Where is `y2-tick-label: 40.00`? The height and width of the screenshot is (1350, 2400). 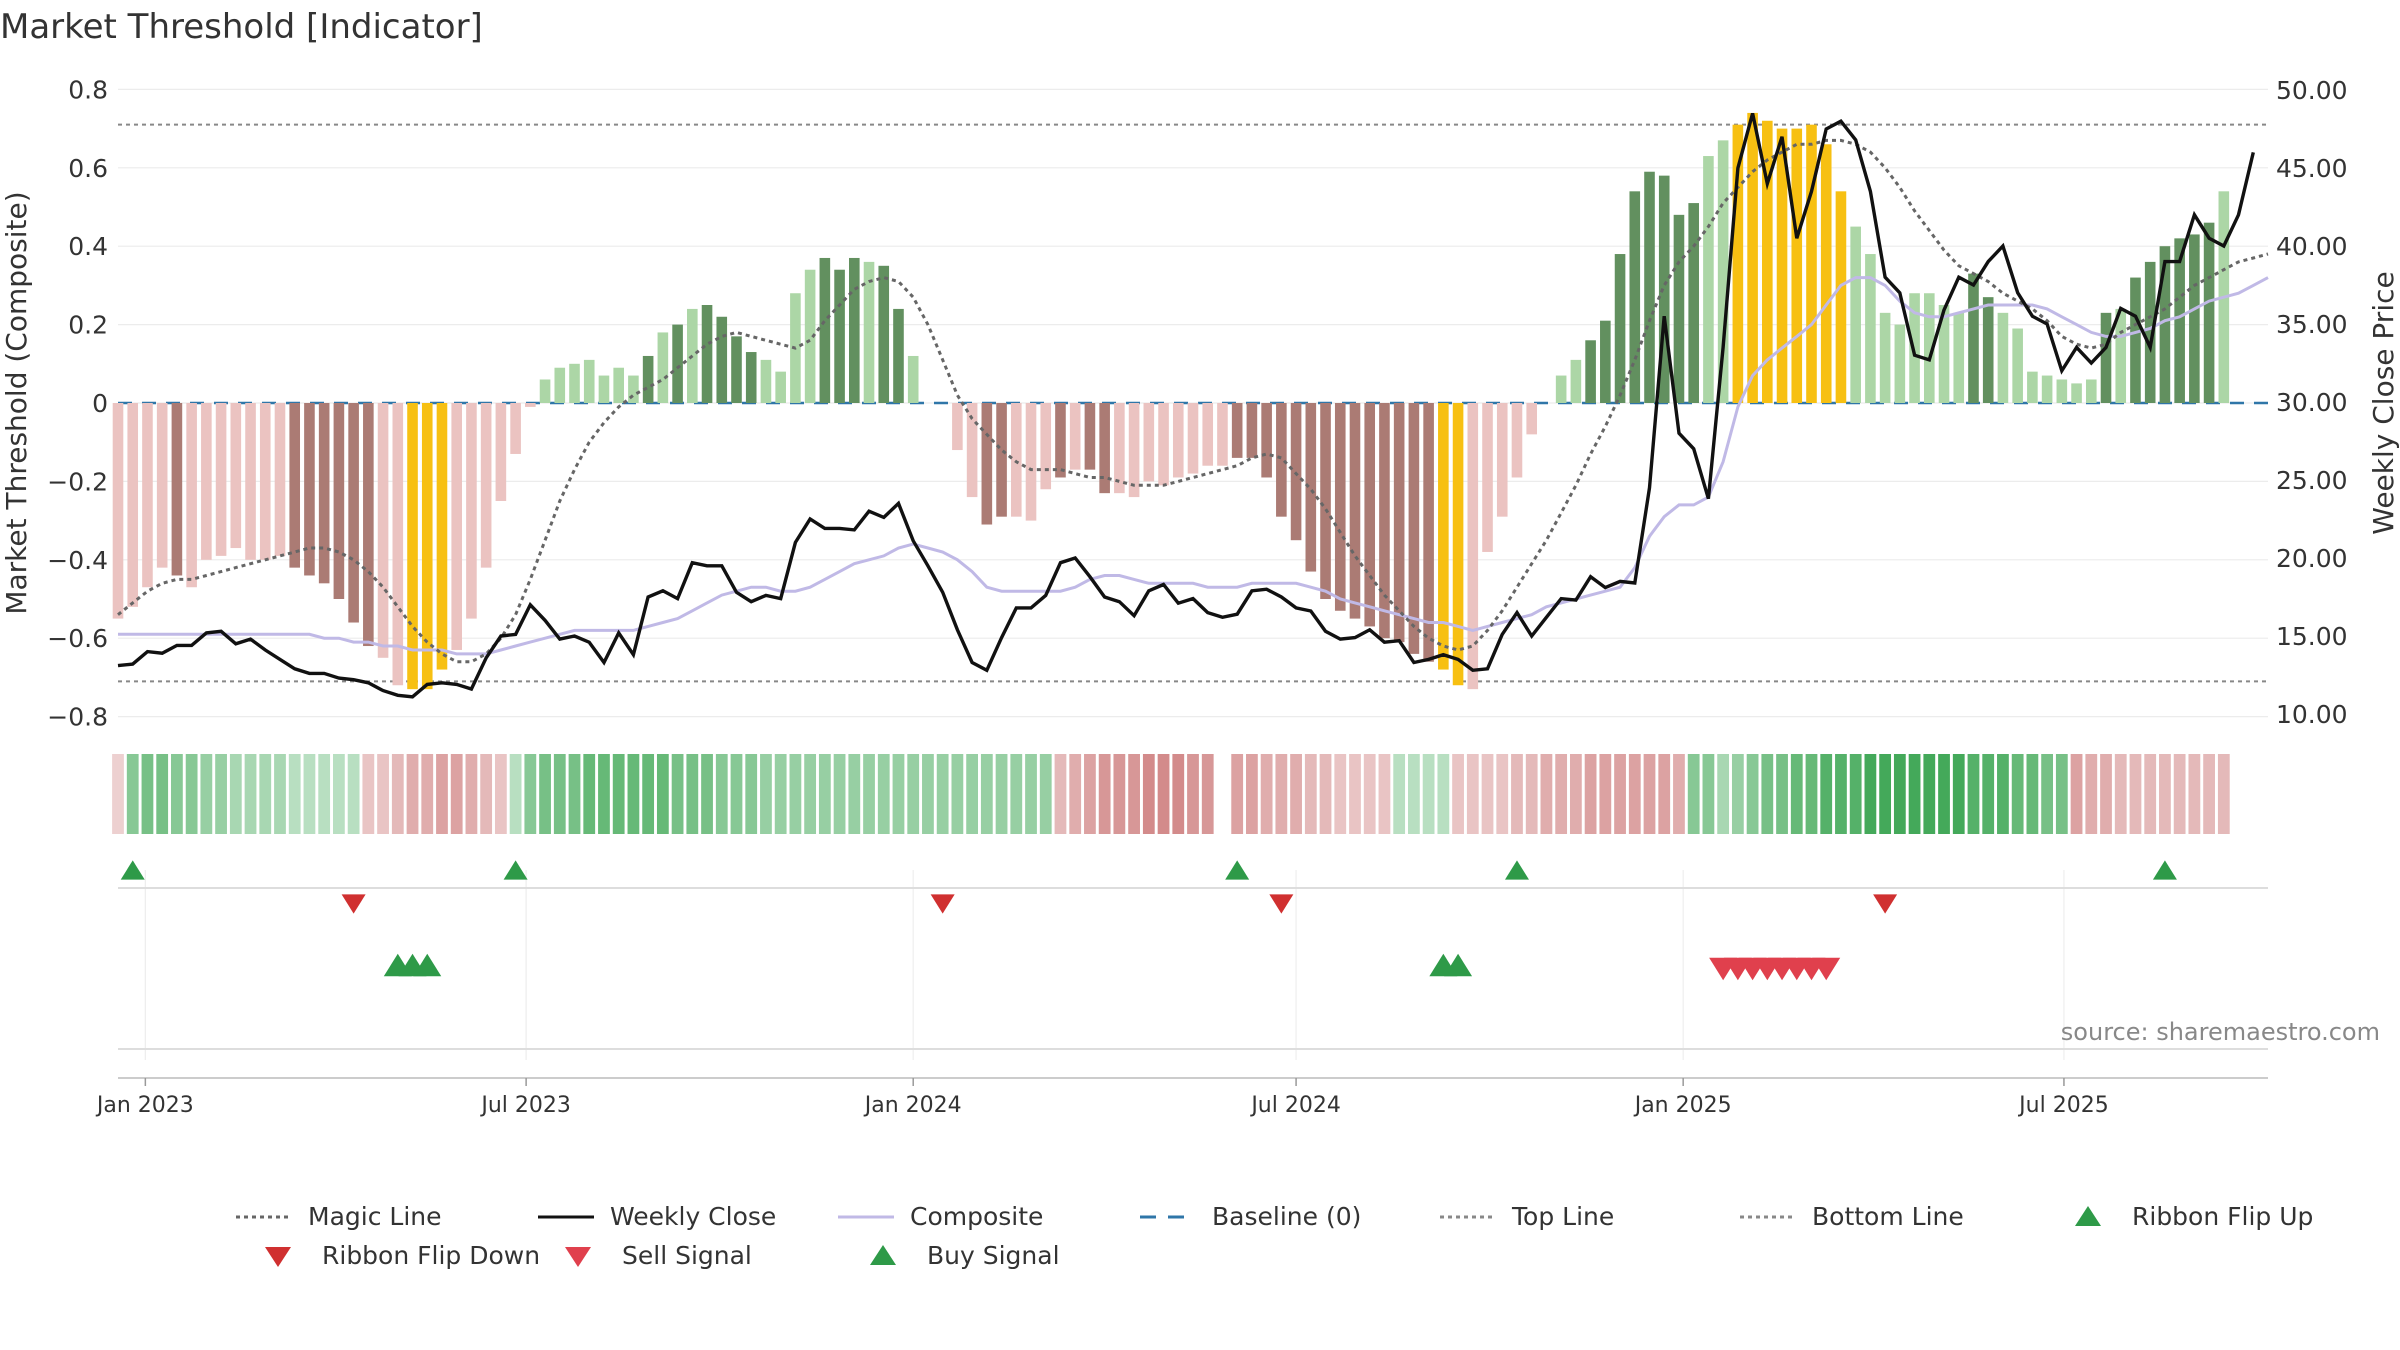 y2-tick-label: 40.00 is located at coordinates (2312, 246).